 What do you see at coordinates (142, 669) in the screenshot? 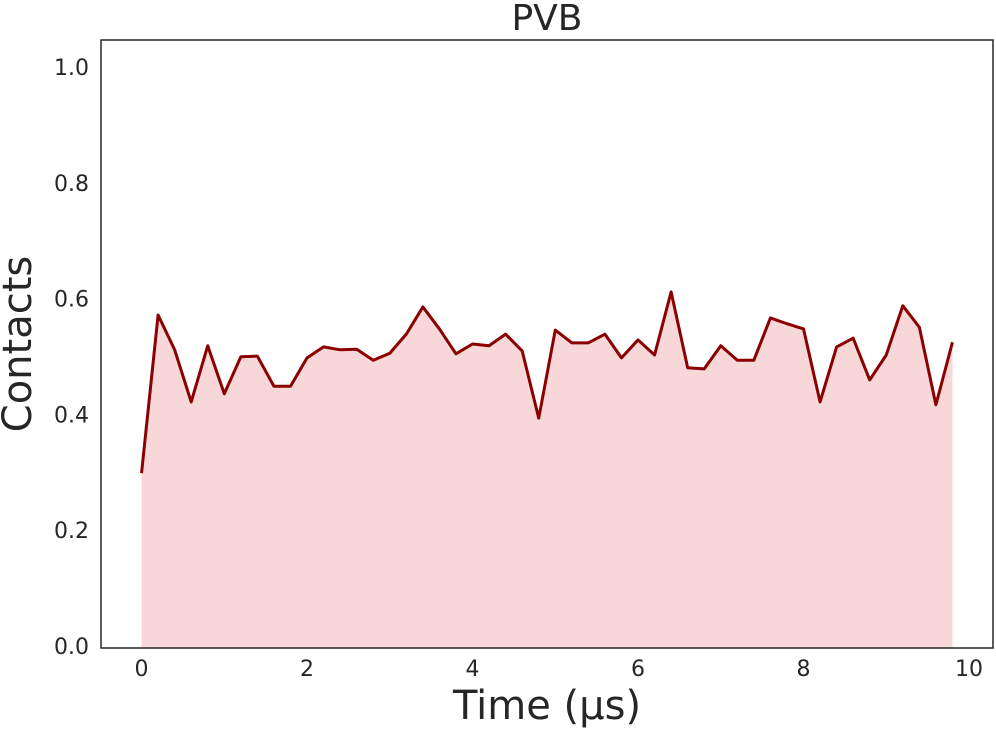
I see `x-tick-label: 0` at bounding box center [142, 669].